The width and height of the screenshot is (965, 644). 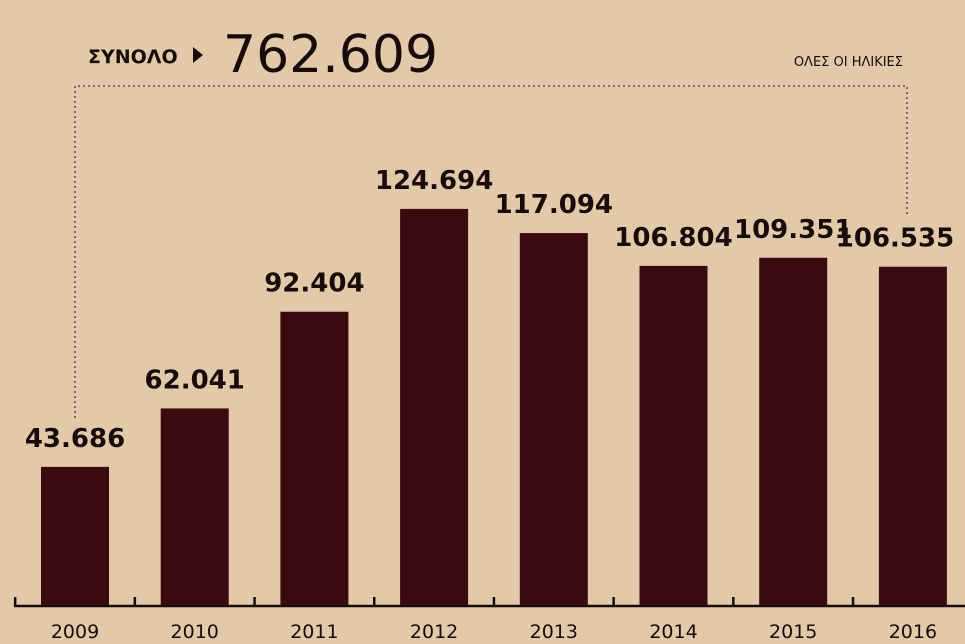 I want to click on value-label-2014: 106.804, so click(x=673, y=238).